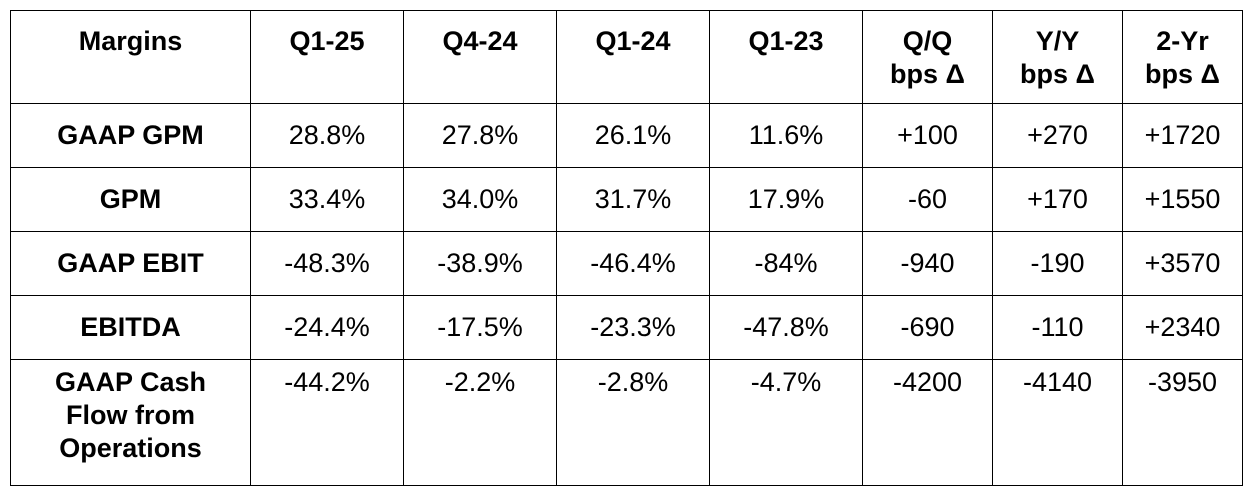 Image resolution: width=1243 pixels, height=502 pixels. I want to click on table-cell: -46.4%, so click(633, 263).